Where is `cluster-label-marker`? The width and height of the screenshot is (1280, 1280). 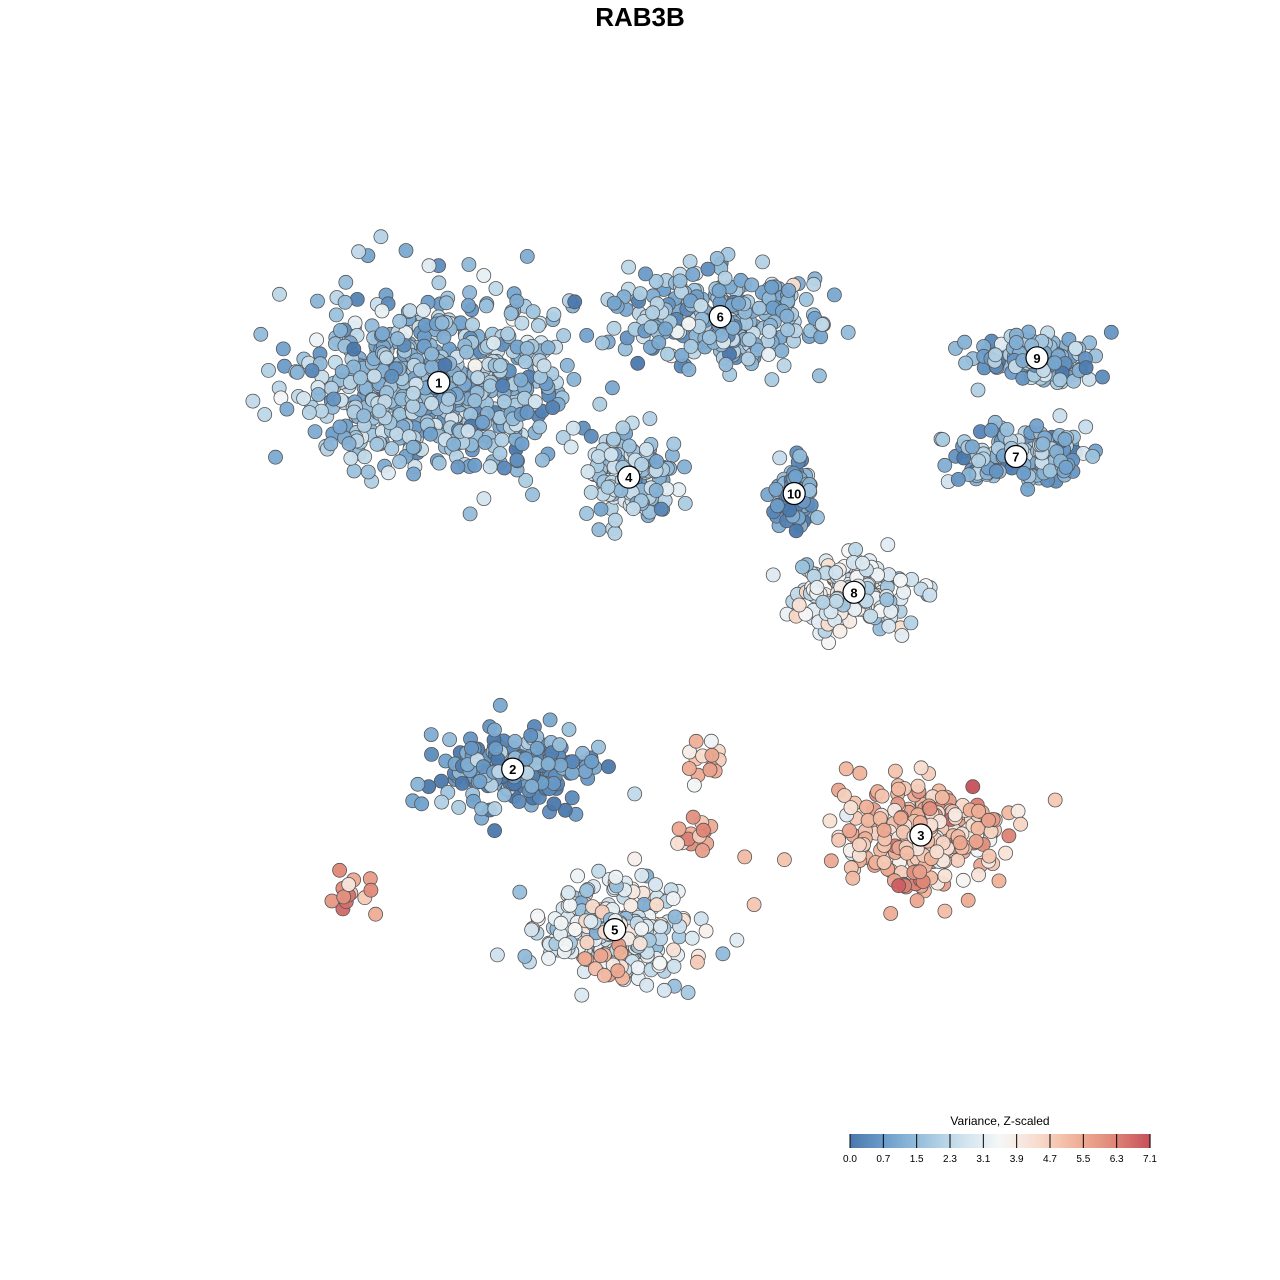
cluster-label-marker is located at coordinates (513, 769).